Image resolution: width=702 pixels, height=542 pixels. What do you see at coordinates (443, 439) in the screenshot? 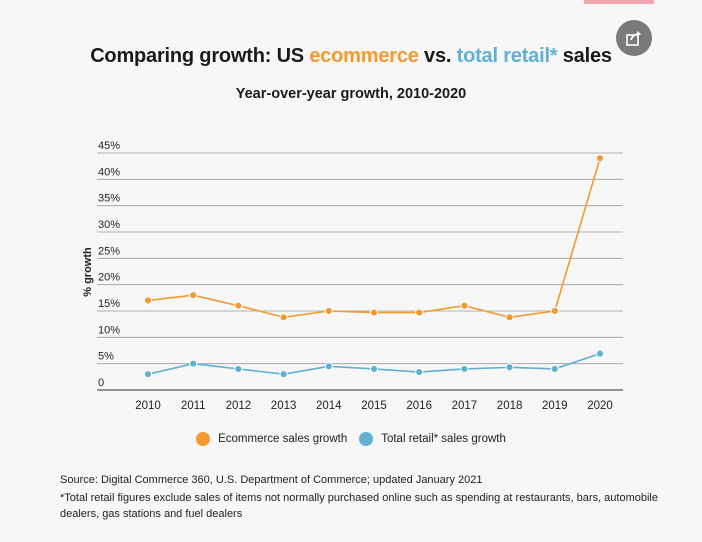
I see `legend-label-retail: Total retail* sales growth` at bounding box center [443, 439].